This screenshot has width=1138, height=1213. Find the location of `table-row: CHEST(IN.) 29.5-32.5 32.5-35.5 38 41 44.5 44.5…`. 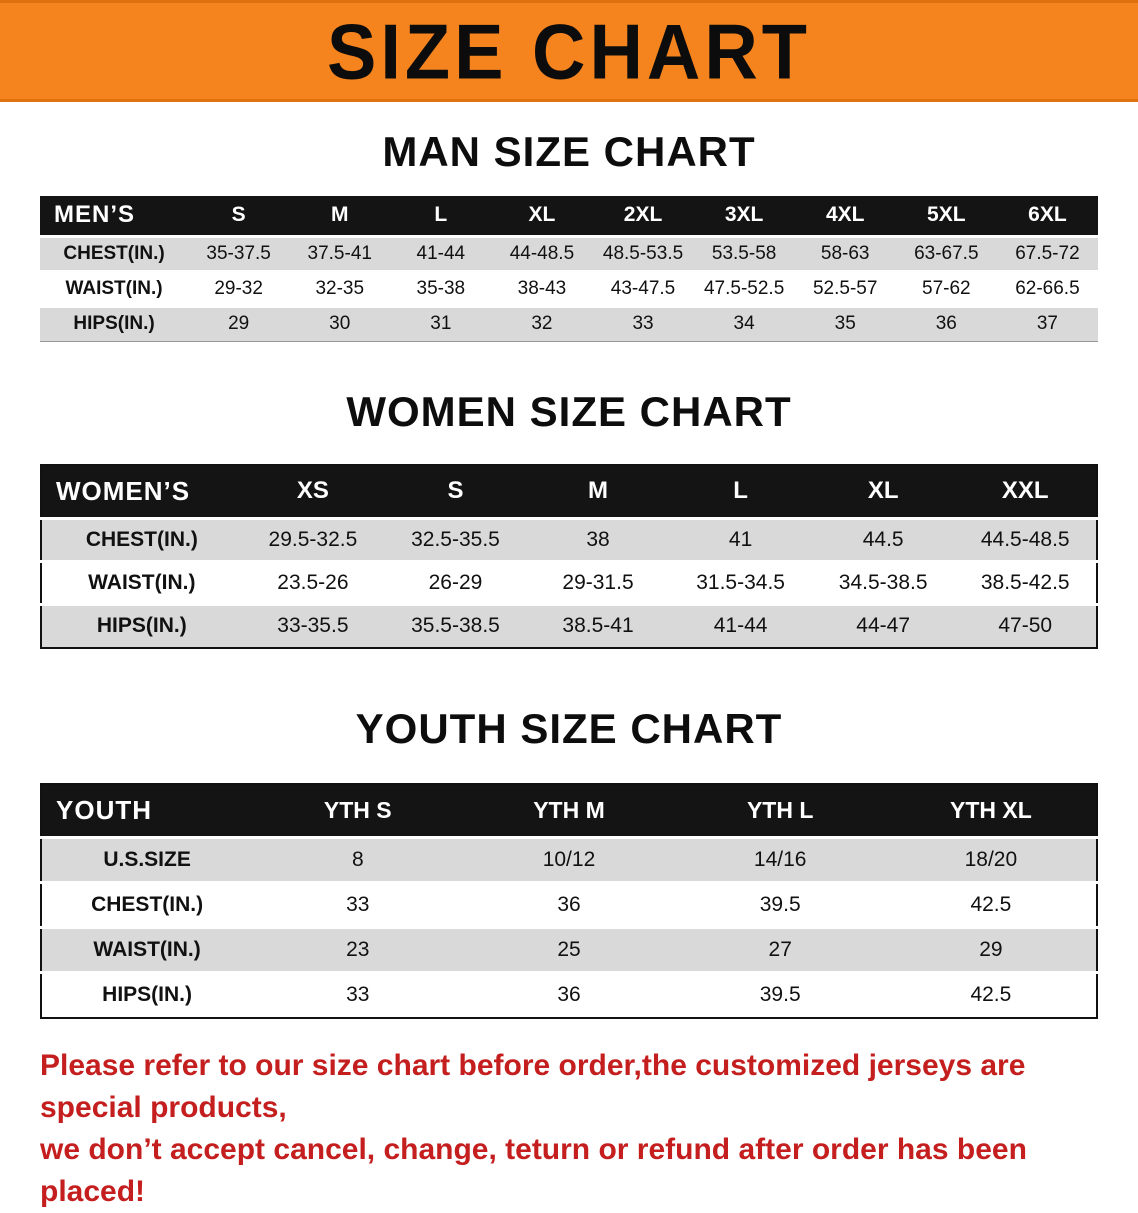

table-row: CHEST(IN.) 29.5-32.5 32.5-35.5 38 41 44.5 44.5… is located at coordinates (569, 540).